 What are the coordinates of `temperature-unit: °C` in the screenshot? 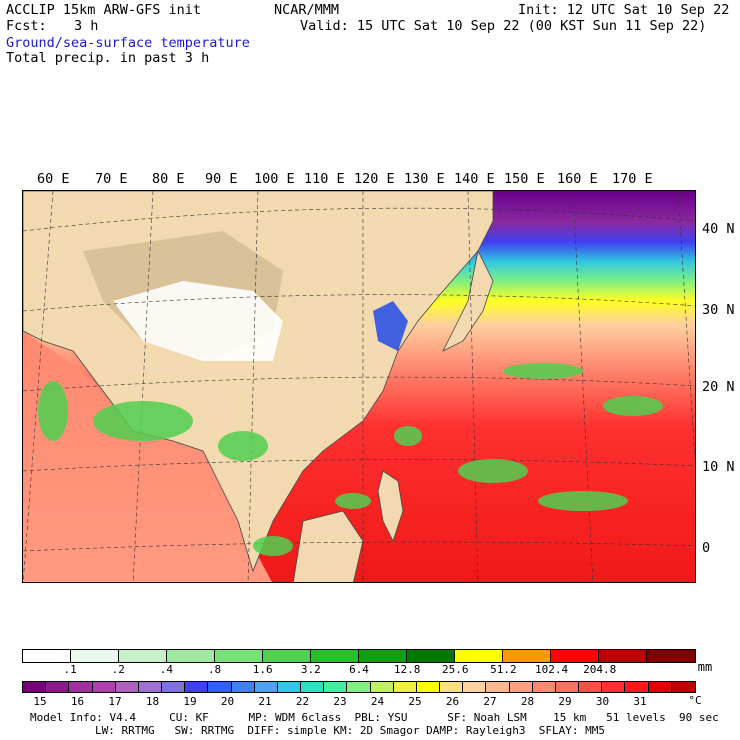 It's located at (695, 700).